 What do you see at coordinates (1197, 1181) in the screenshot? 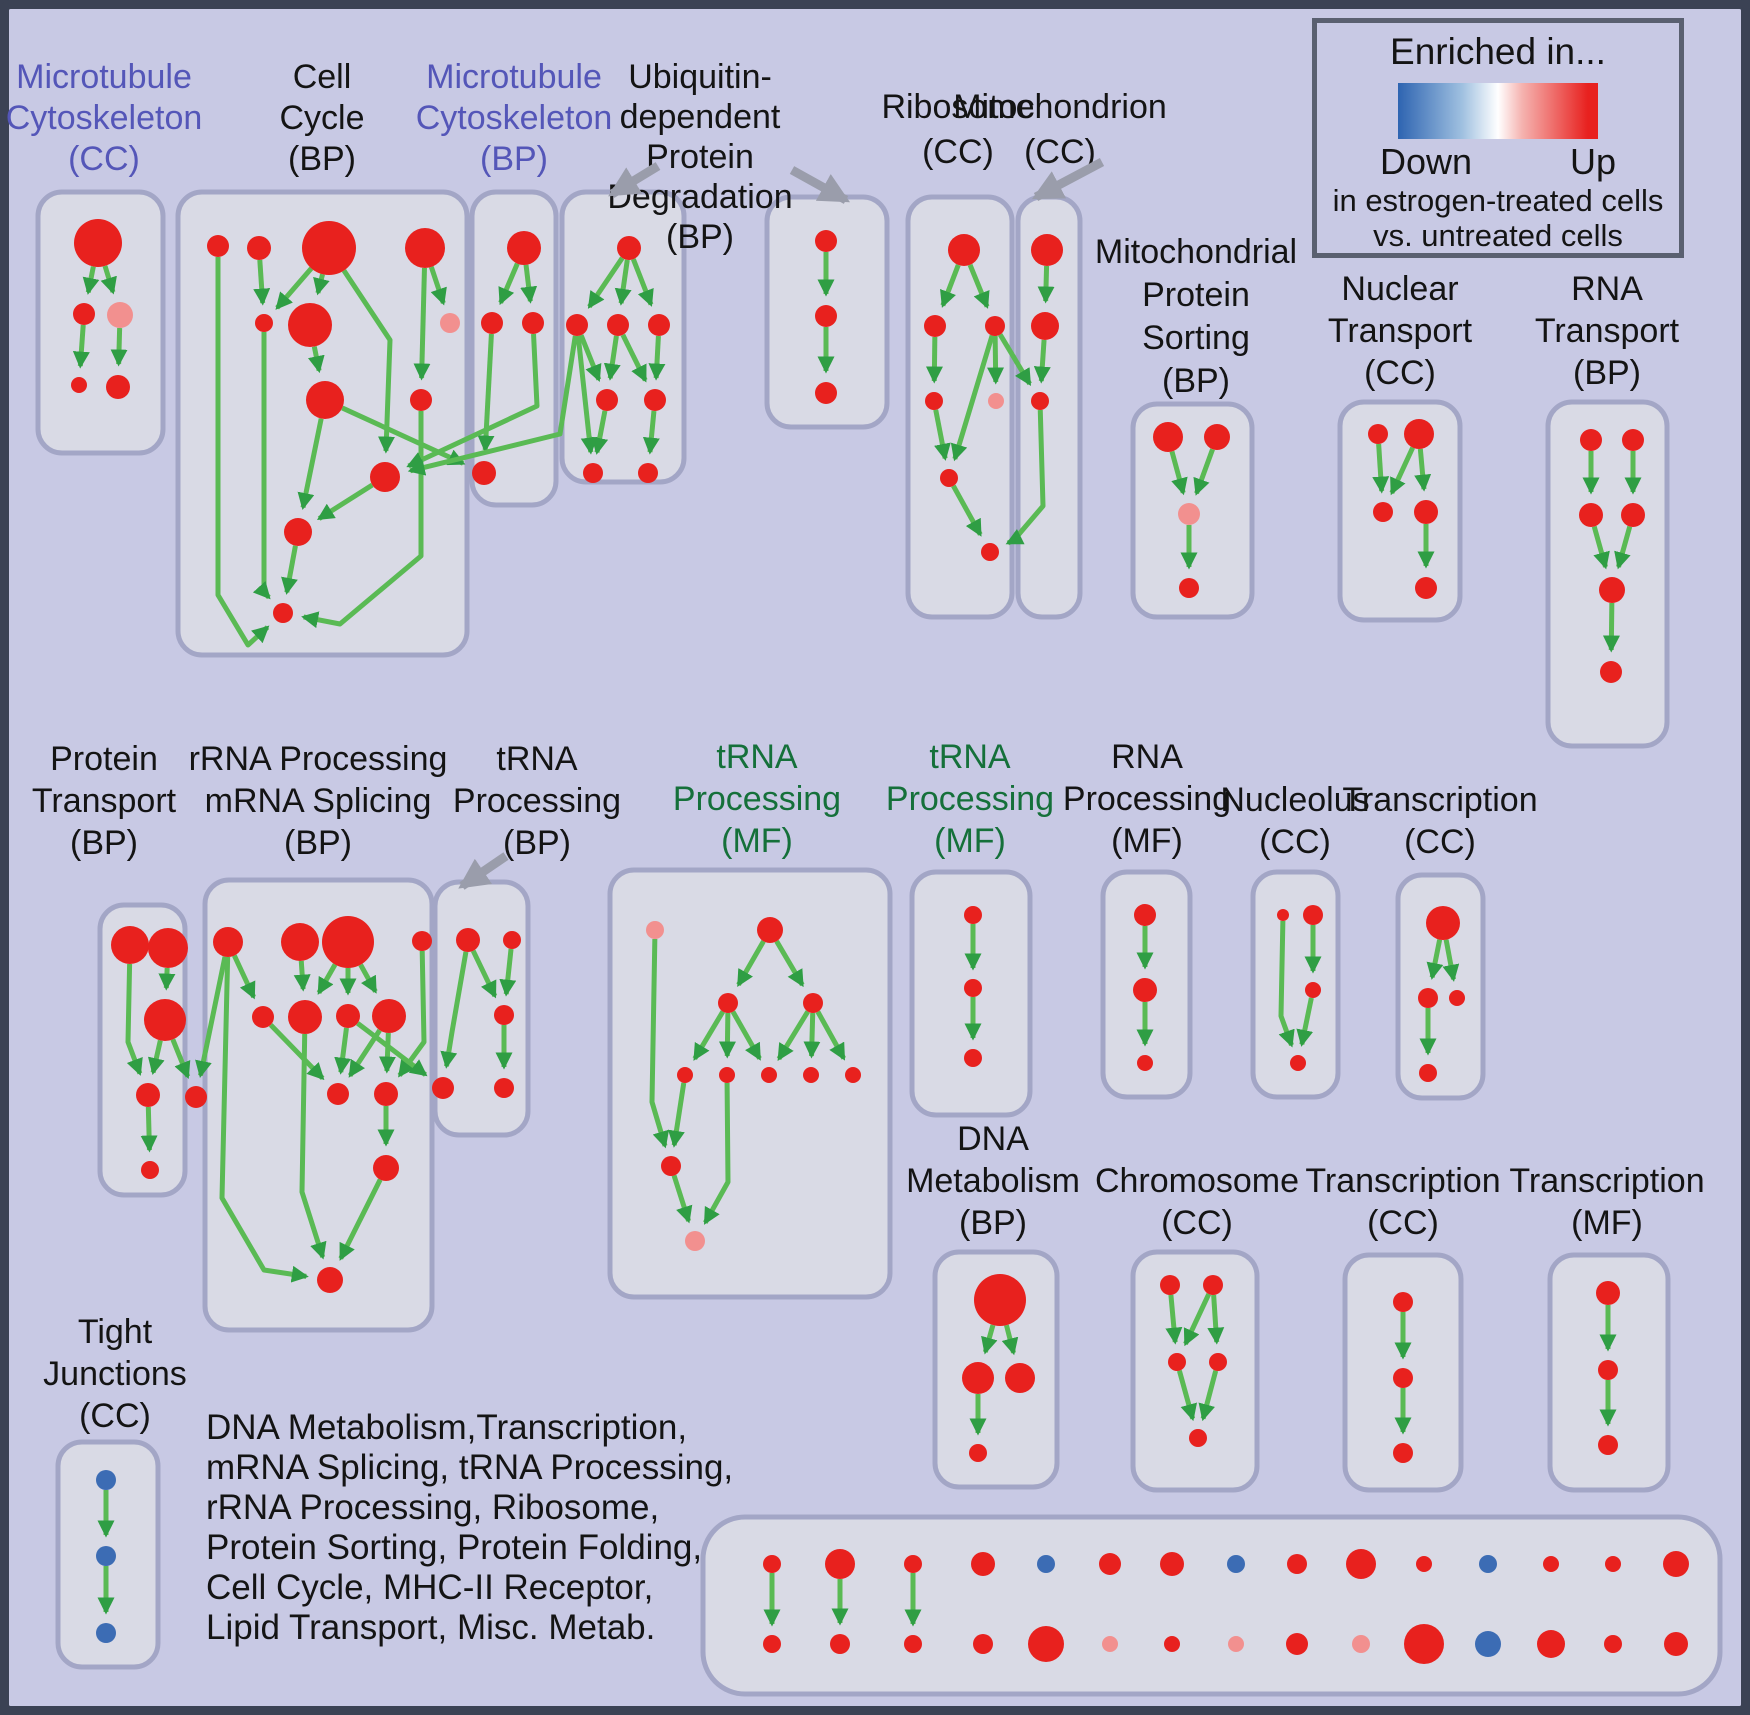
I see `cluster-label-line: Chromosome` at bounding box center [1197, 1181].